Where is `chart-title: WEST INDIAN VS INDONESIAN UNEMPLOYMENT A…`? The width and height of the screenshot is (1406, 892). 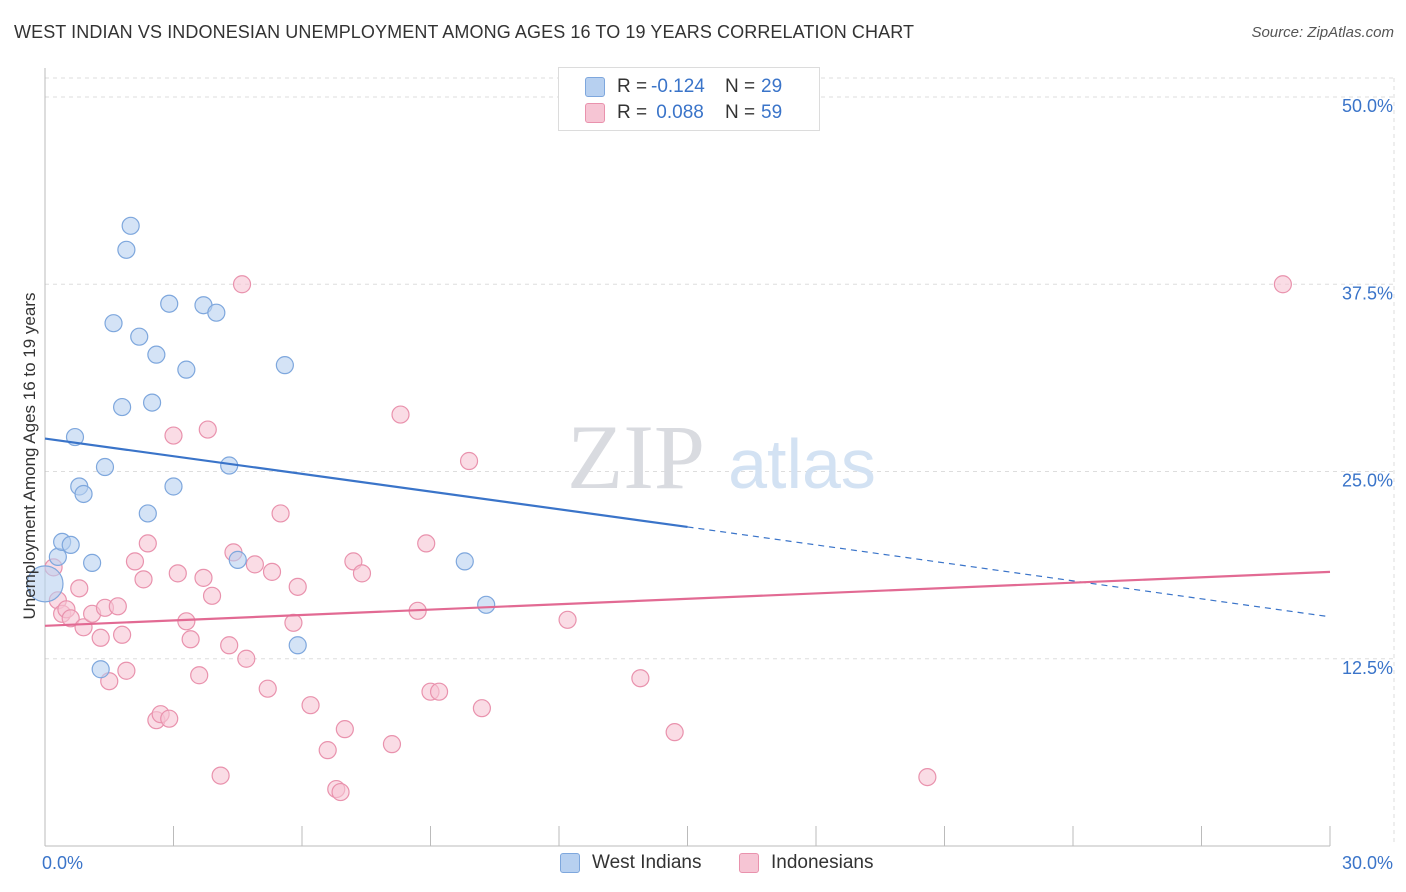 chart-title: WEST INDIAN VS INDONESIAN UNEMPLOYMENT A… is located at coordinates (464, 32).